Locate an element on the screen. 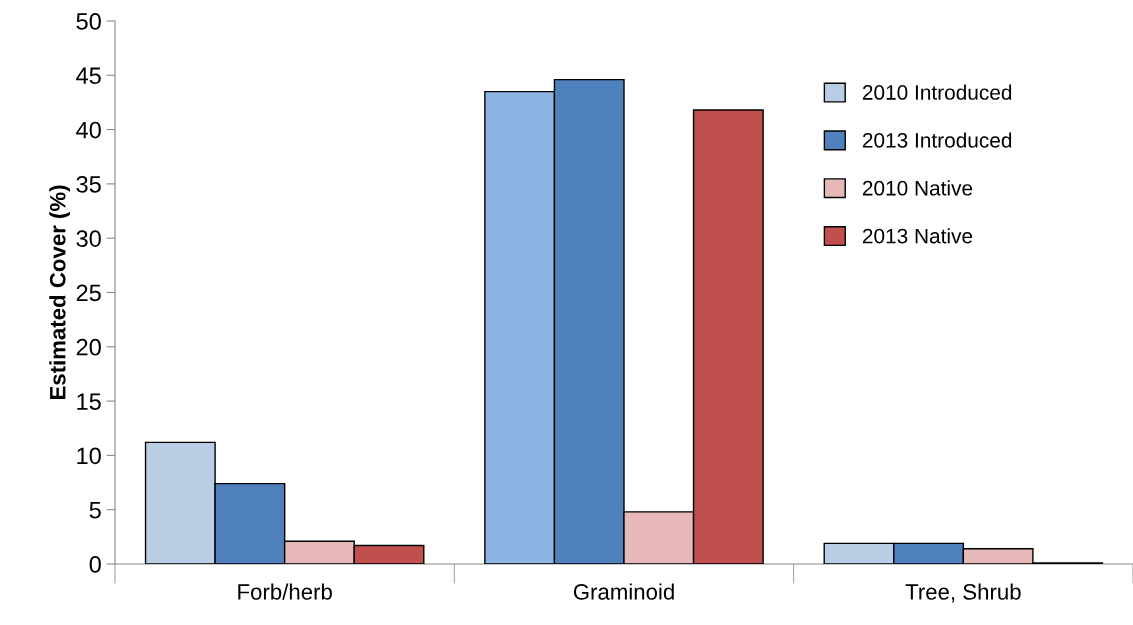 The image size is (1133, 625). legend-label: 2010 Native is located at coordinates (917, 188).